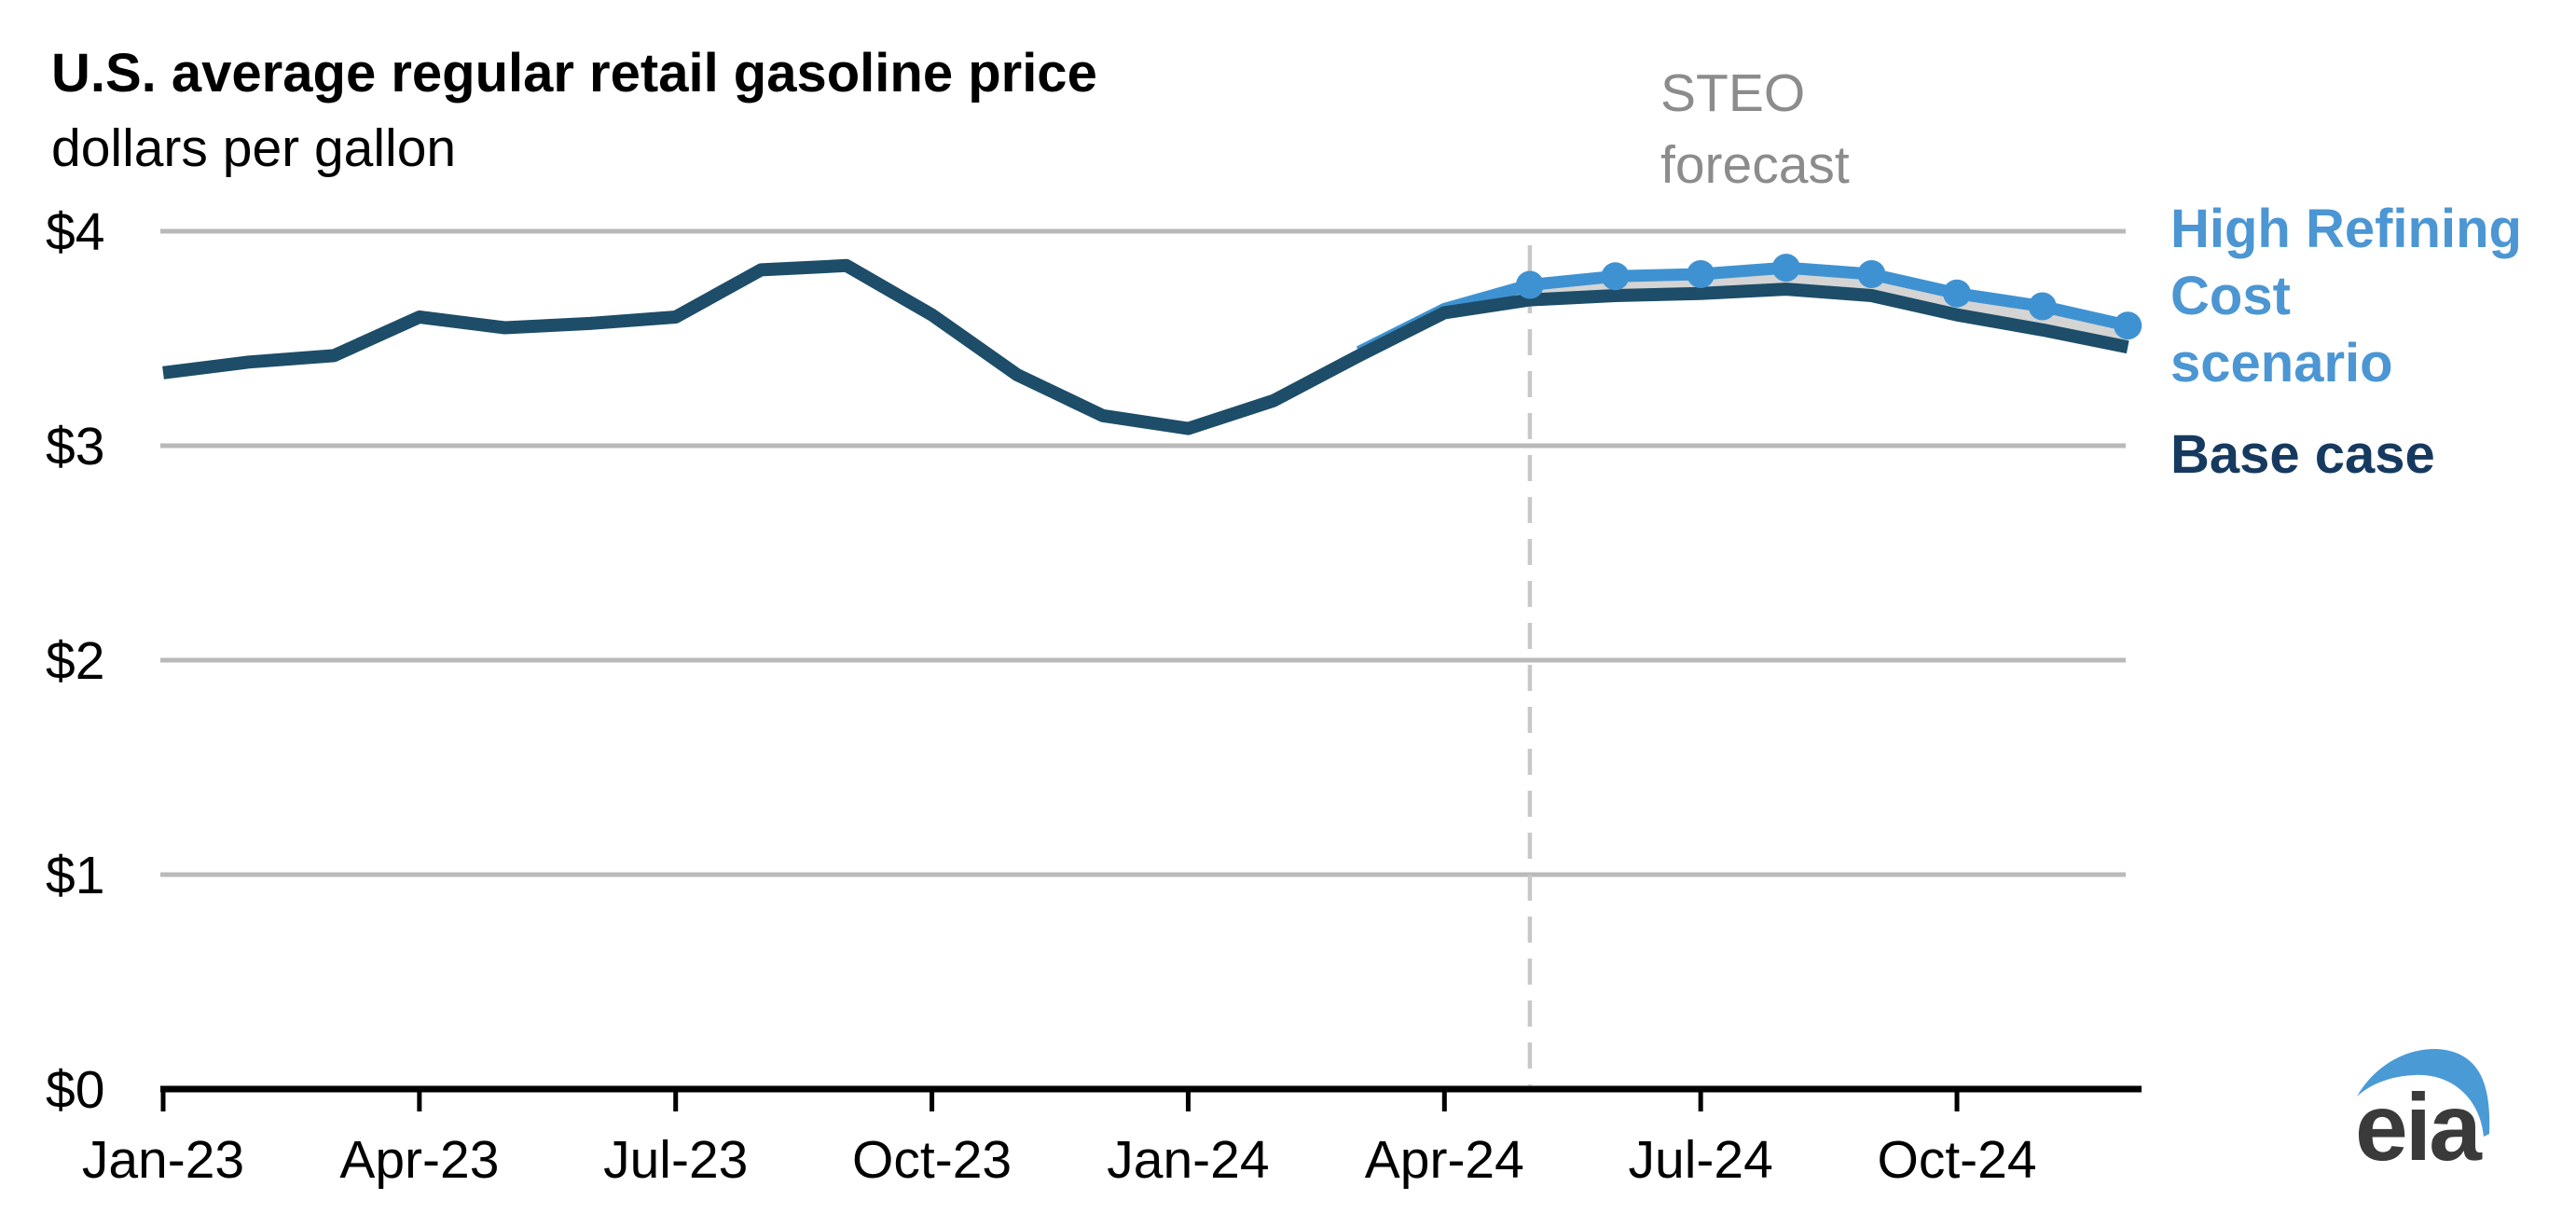  Describe the element at coordinates (163, 1160) in the screenshot. I see `x-tick-label: Jan-23` at that location.